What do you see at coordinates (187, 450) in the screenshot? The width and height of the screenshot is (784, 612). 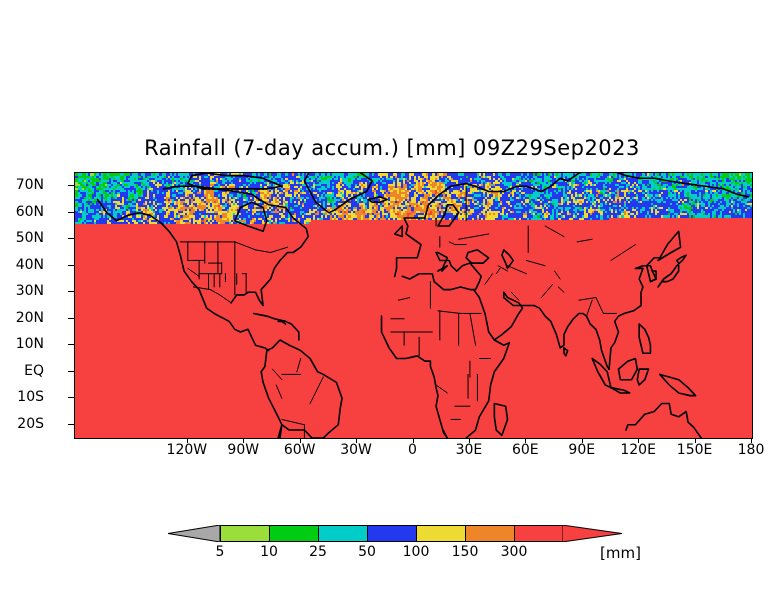 I see `x-tick-label: 120W` at bounding box center [187, 450].